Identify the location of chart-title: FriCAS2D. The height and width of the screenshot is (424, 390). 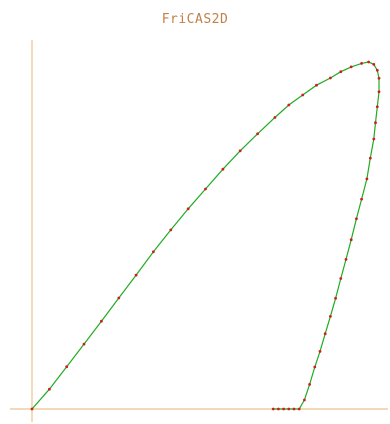
(195, 19).